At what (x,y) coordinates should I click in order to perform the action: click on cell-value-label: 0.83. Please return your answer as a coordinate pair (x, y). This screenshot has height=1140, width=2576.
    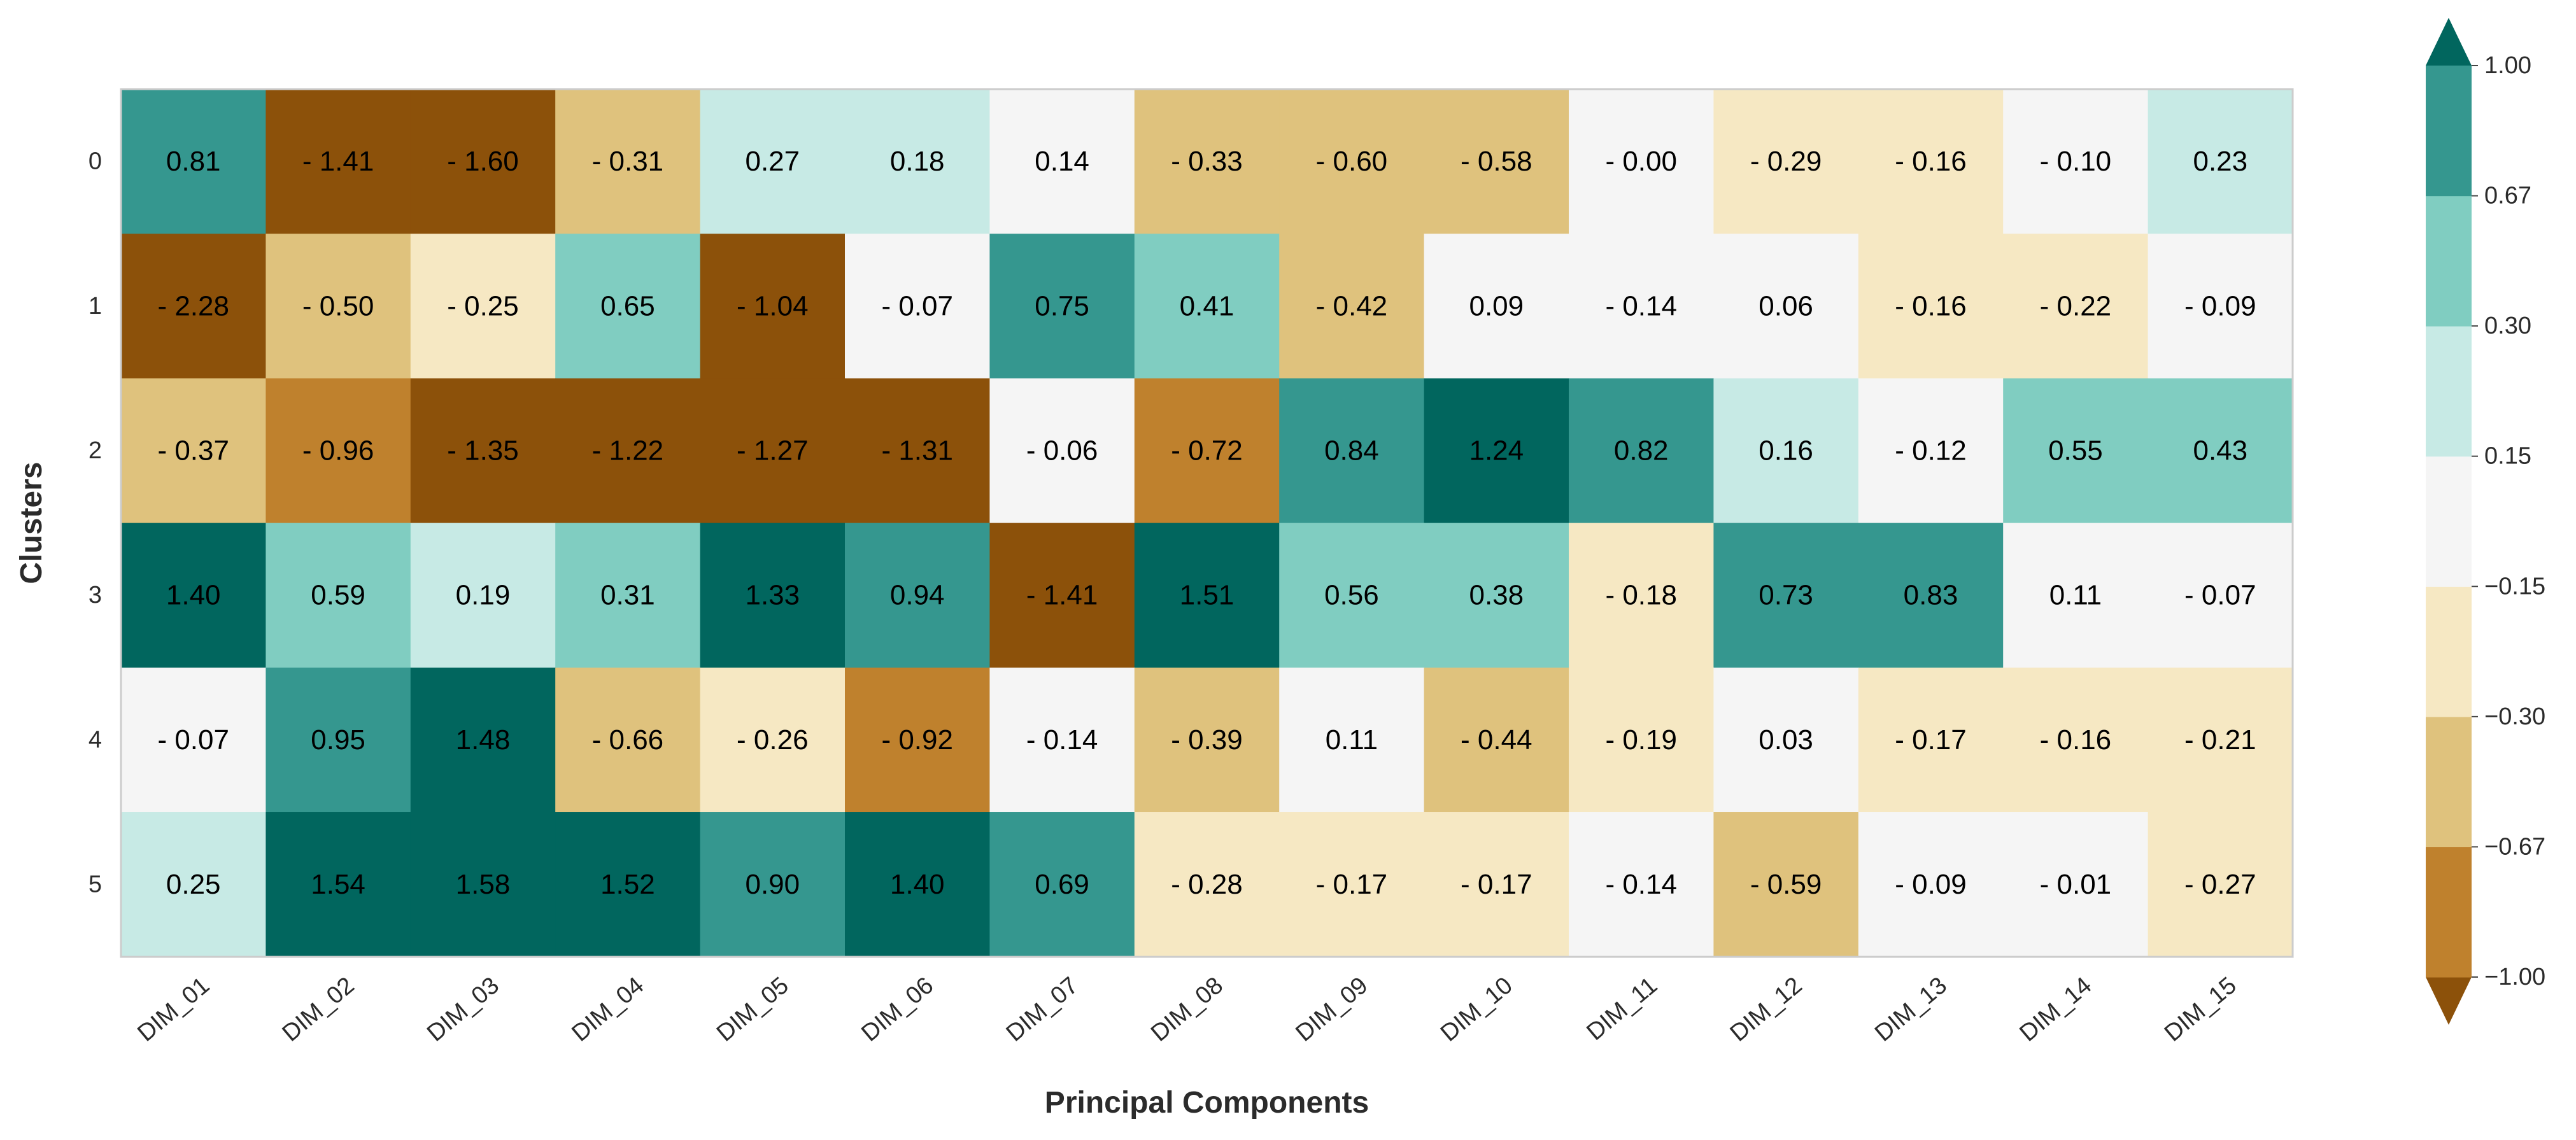
    Looking at the image, I should click on (1931, 596).